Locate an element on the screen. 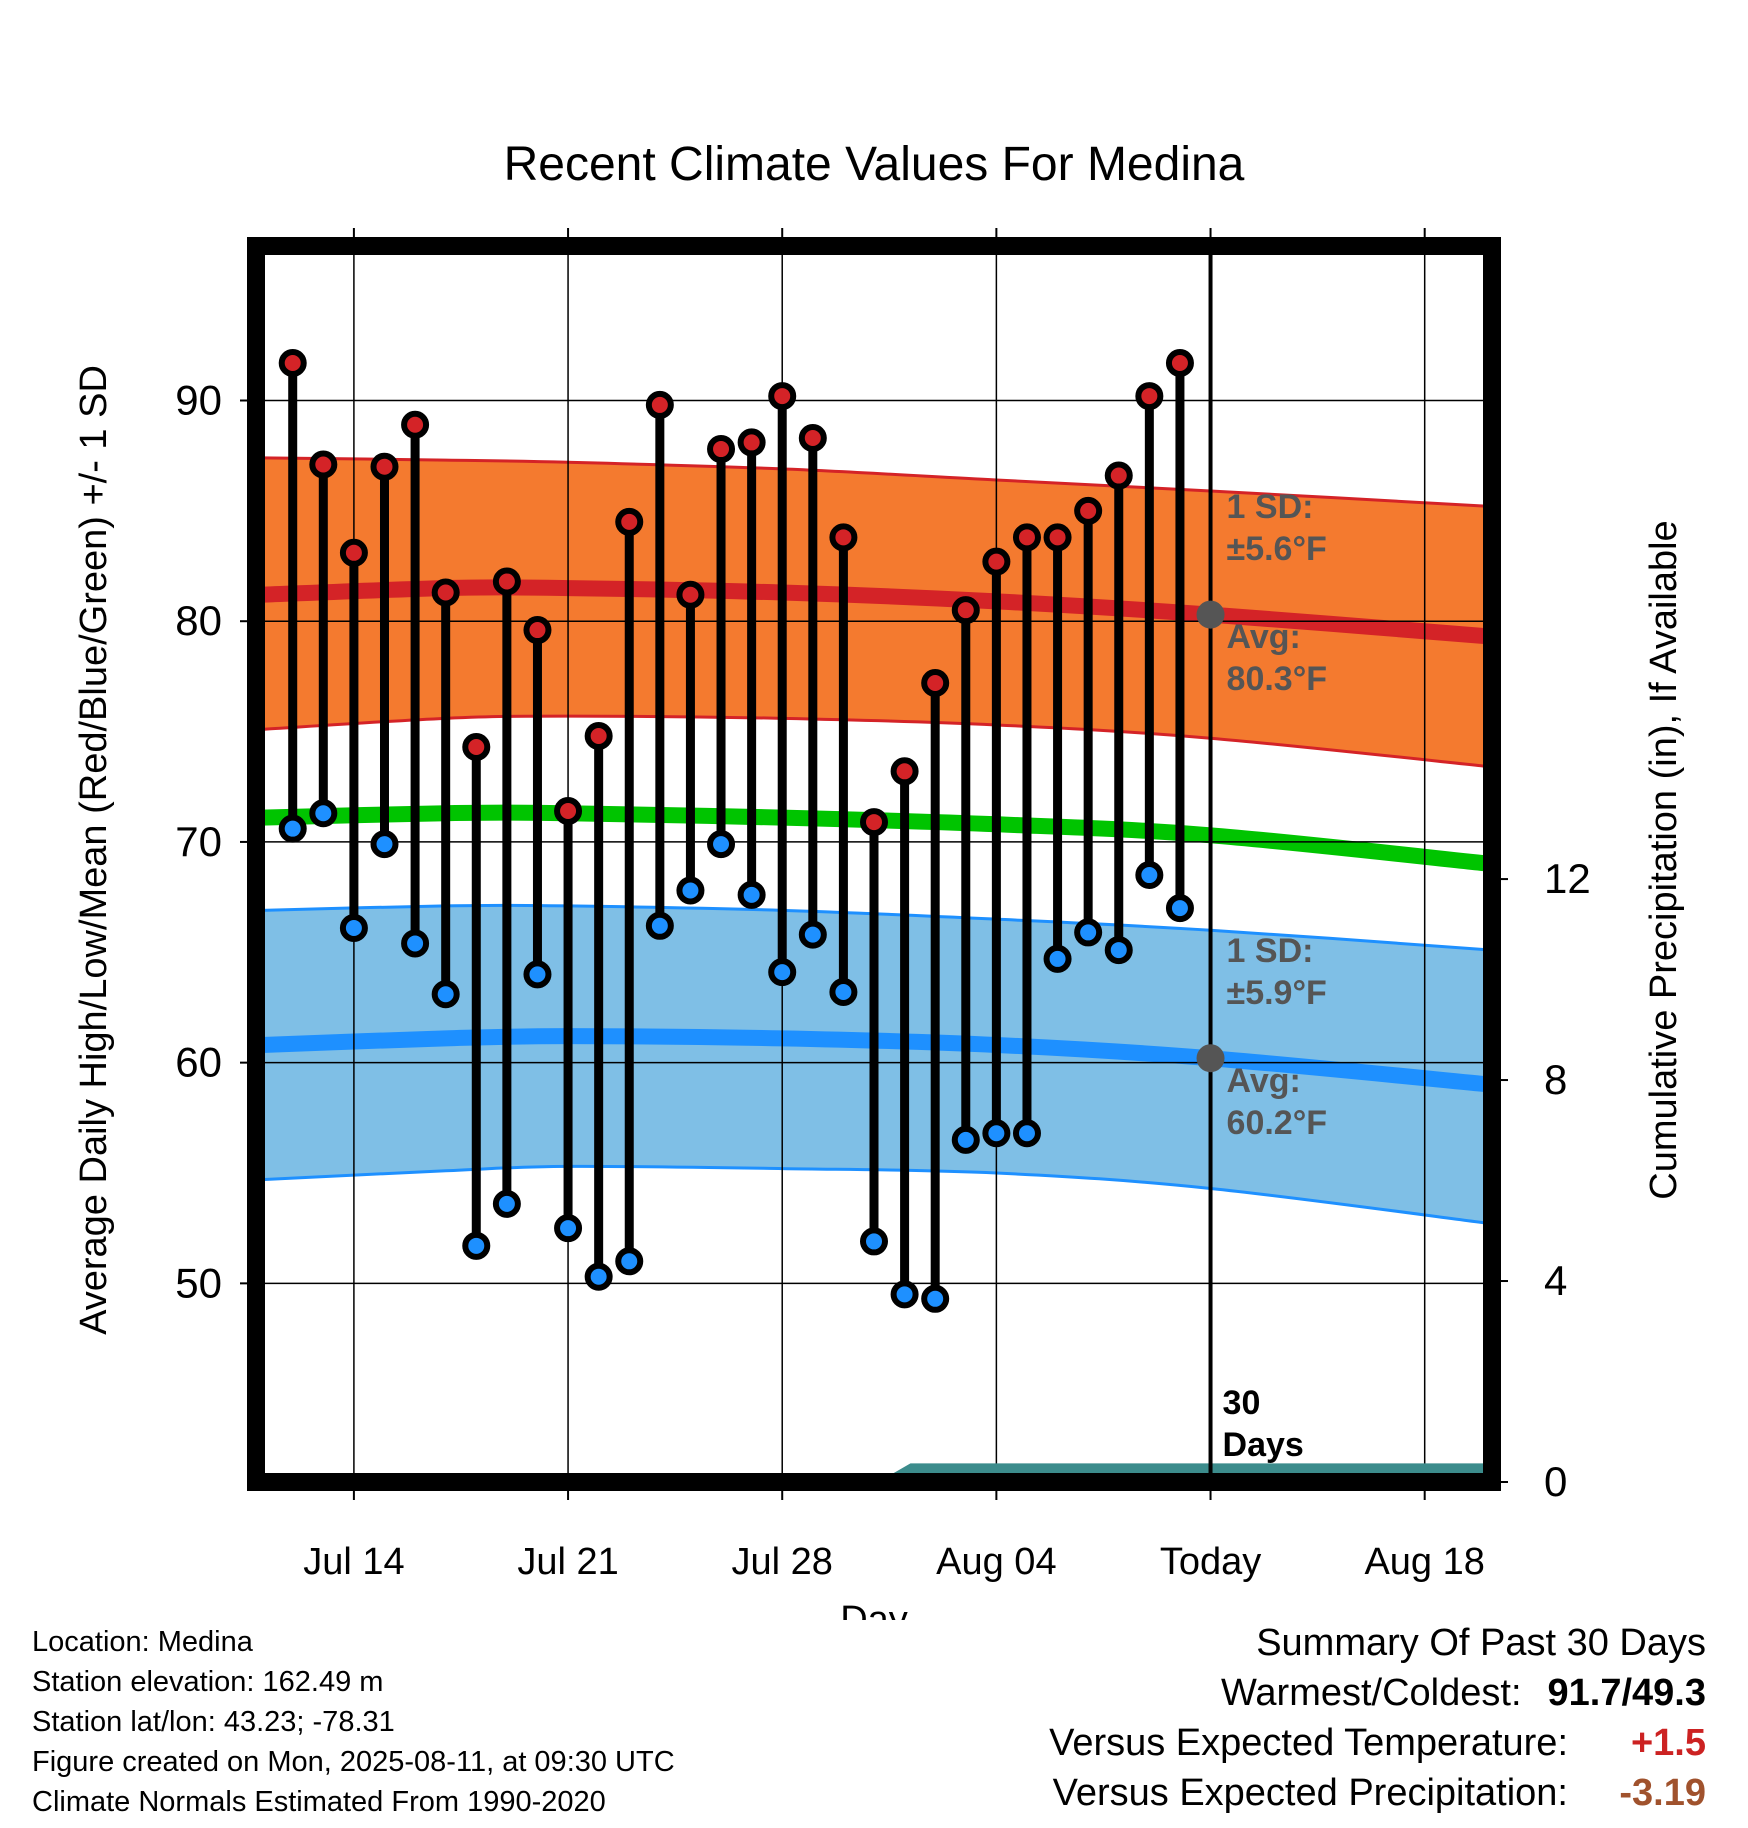  summary-warm-cold: Warmest/Coldest: 91.7/49.3 is located at coordinates (1377, 1693).